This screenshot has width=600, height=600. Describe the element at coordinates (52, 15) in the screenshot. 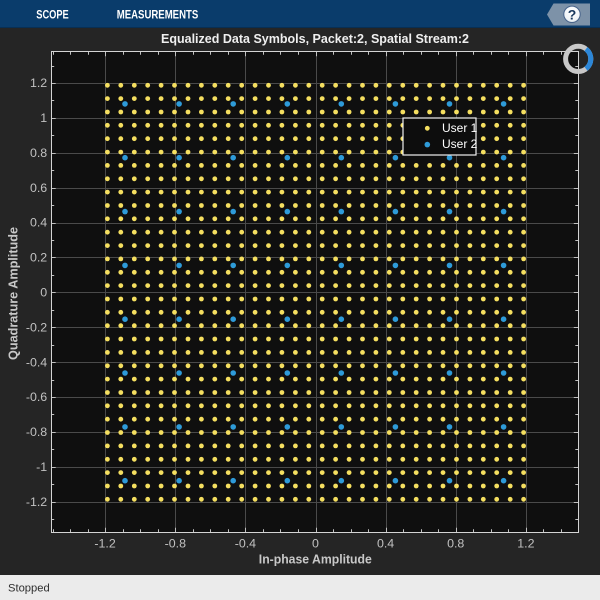

I see `svg-text: SCOPE` at that location.